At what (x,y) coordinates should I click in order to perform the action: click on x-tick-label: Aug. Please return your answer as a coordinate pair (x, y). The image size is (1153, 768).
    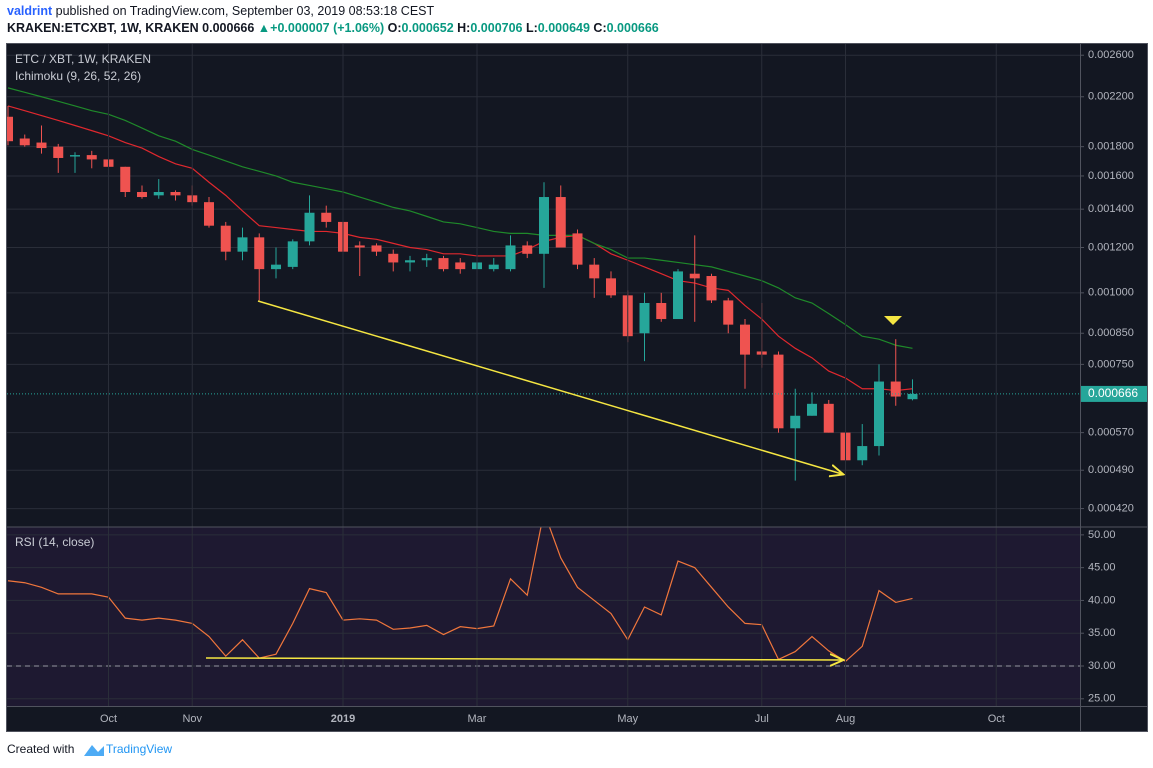
    Looking at the image, I should click on (846, 719).